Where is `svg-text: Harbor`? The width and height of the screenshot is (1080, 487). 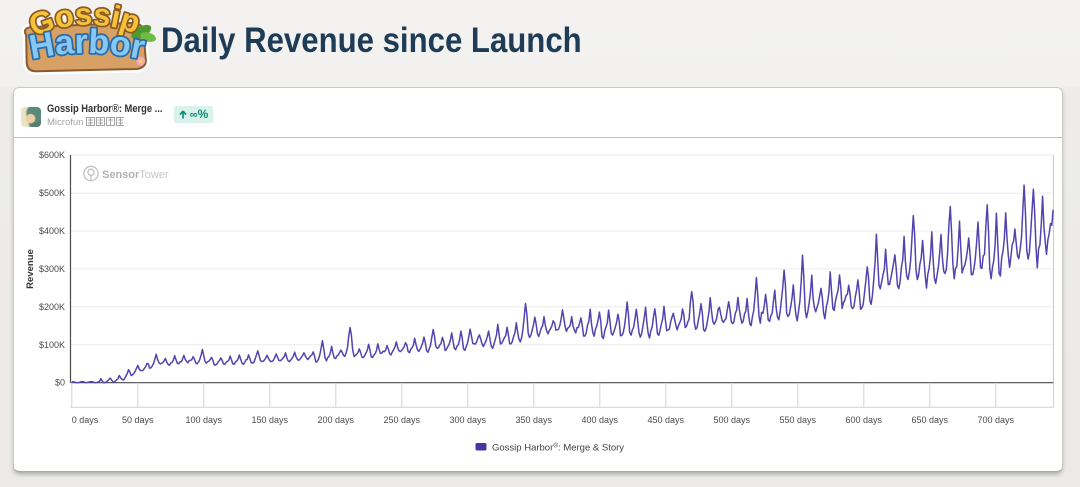 svg-text: Harbor is located at coordinates (87, 45).